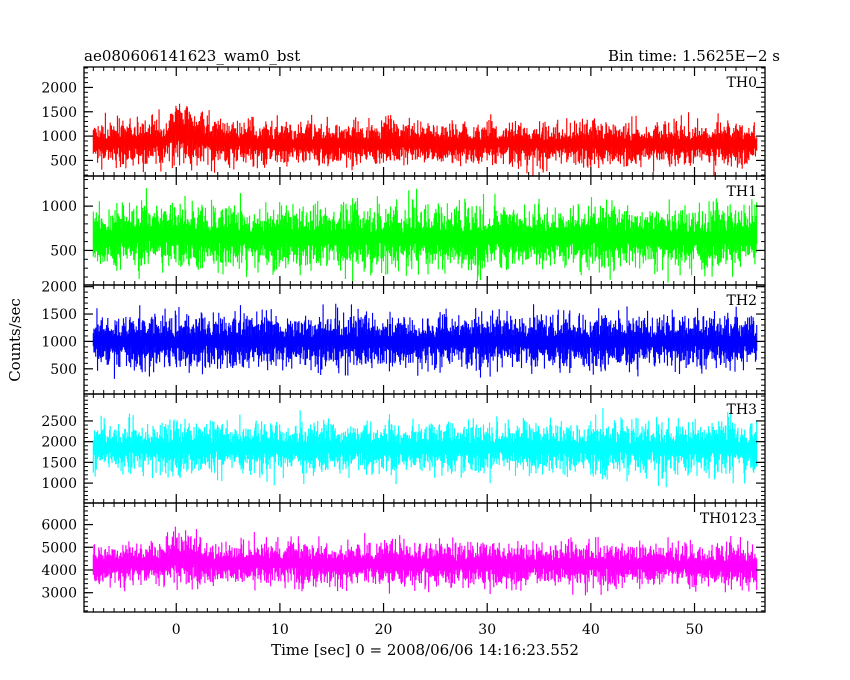 The width and height of the screenshot is (850, 680). Describe the element at coordinates (15, 340) in the screenshot. I see `y-axis-label: Counts/sec` at that location.